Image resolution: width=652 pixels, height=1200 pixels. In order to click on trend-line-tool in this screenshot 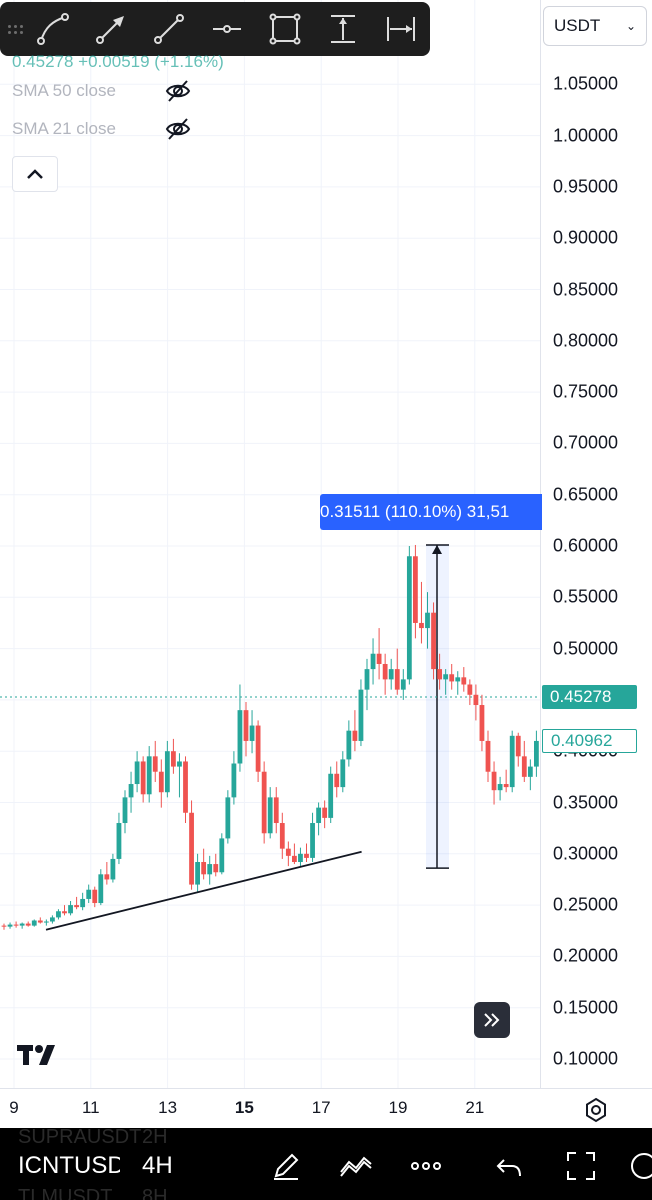, I will do `click(53, 29)`.